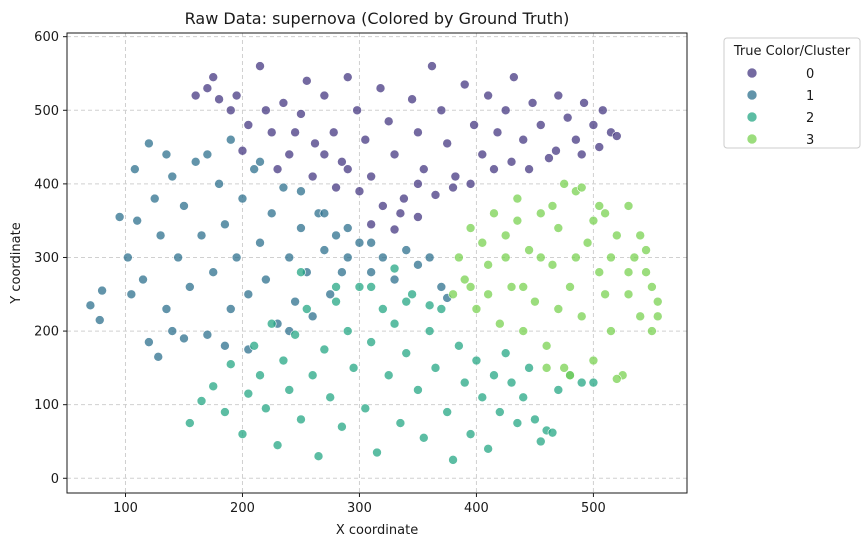 This screenshot has width=868, height=547. Describe the element at coordinates (46, 258) in the screenshot. I see `y-tick-label: 300` at that location.